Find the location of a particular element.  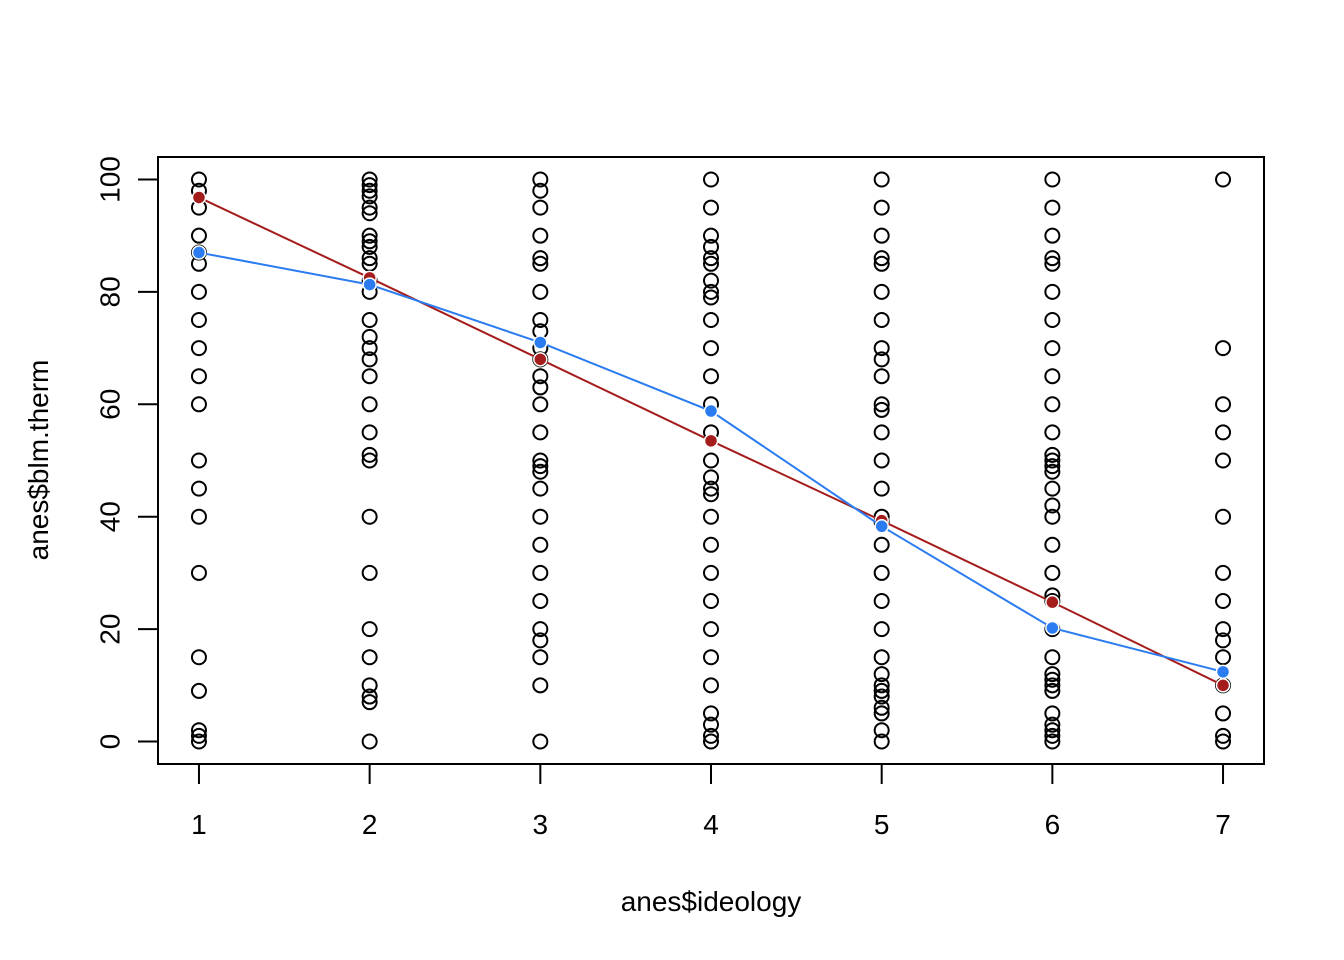

y-axis-title: anes$blm.therm is located at coordinates (38, 460).